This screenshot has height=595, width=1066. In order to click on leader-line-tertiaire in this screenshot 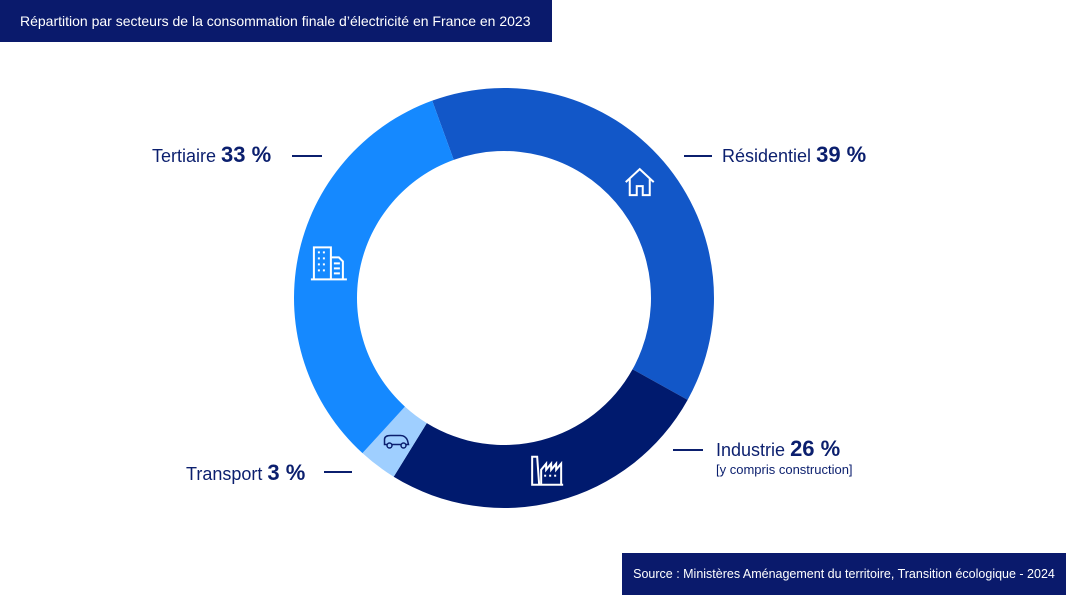, I will do `click(307, 156)`.